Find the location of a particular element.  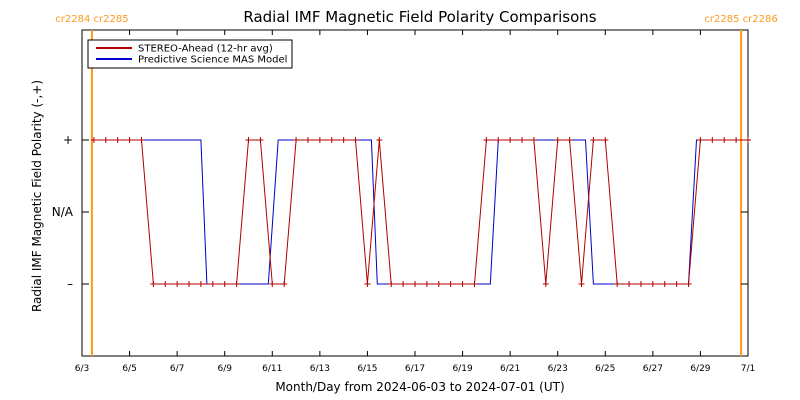

carrington-label: cr2284 cr2285 is located at coordinates (91, 19).